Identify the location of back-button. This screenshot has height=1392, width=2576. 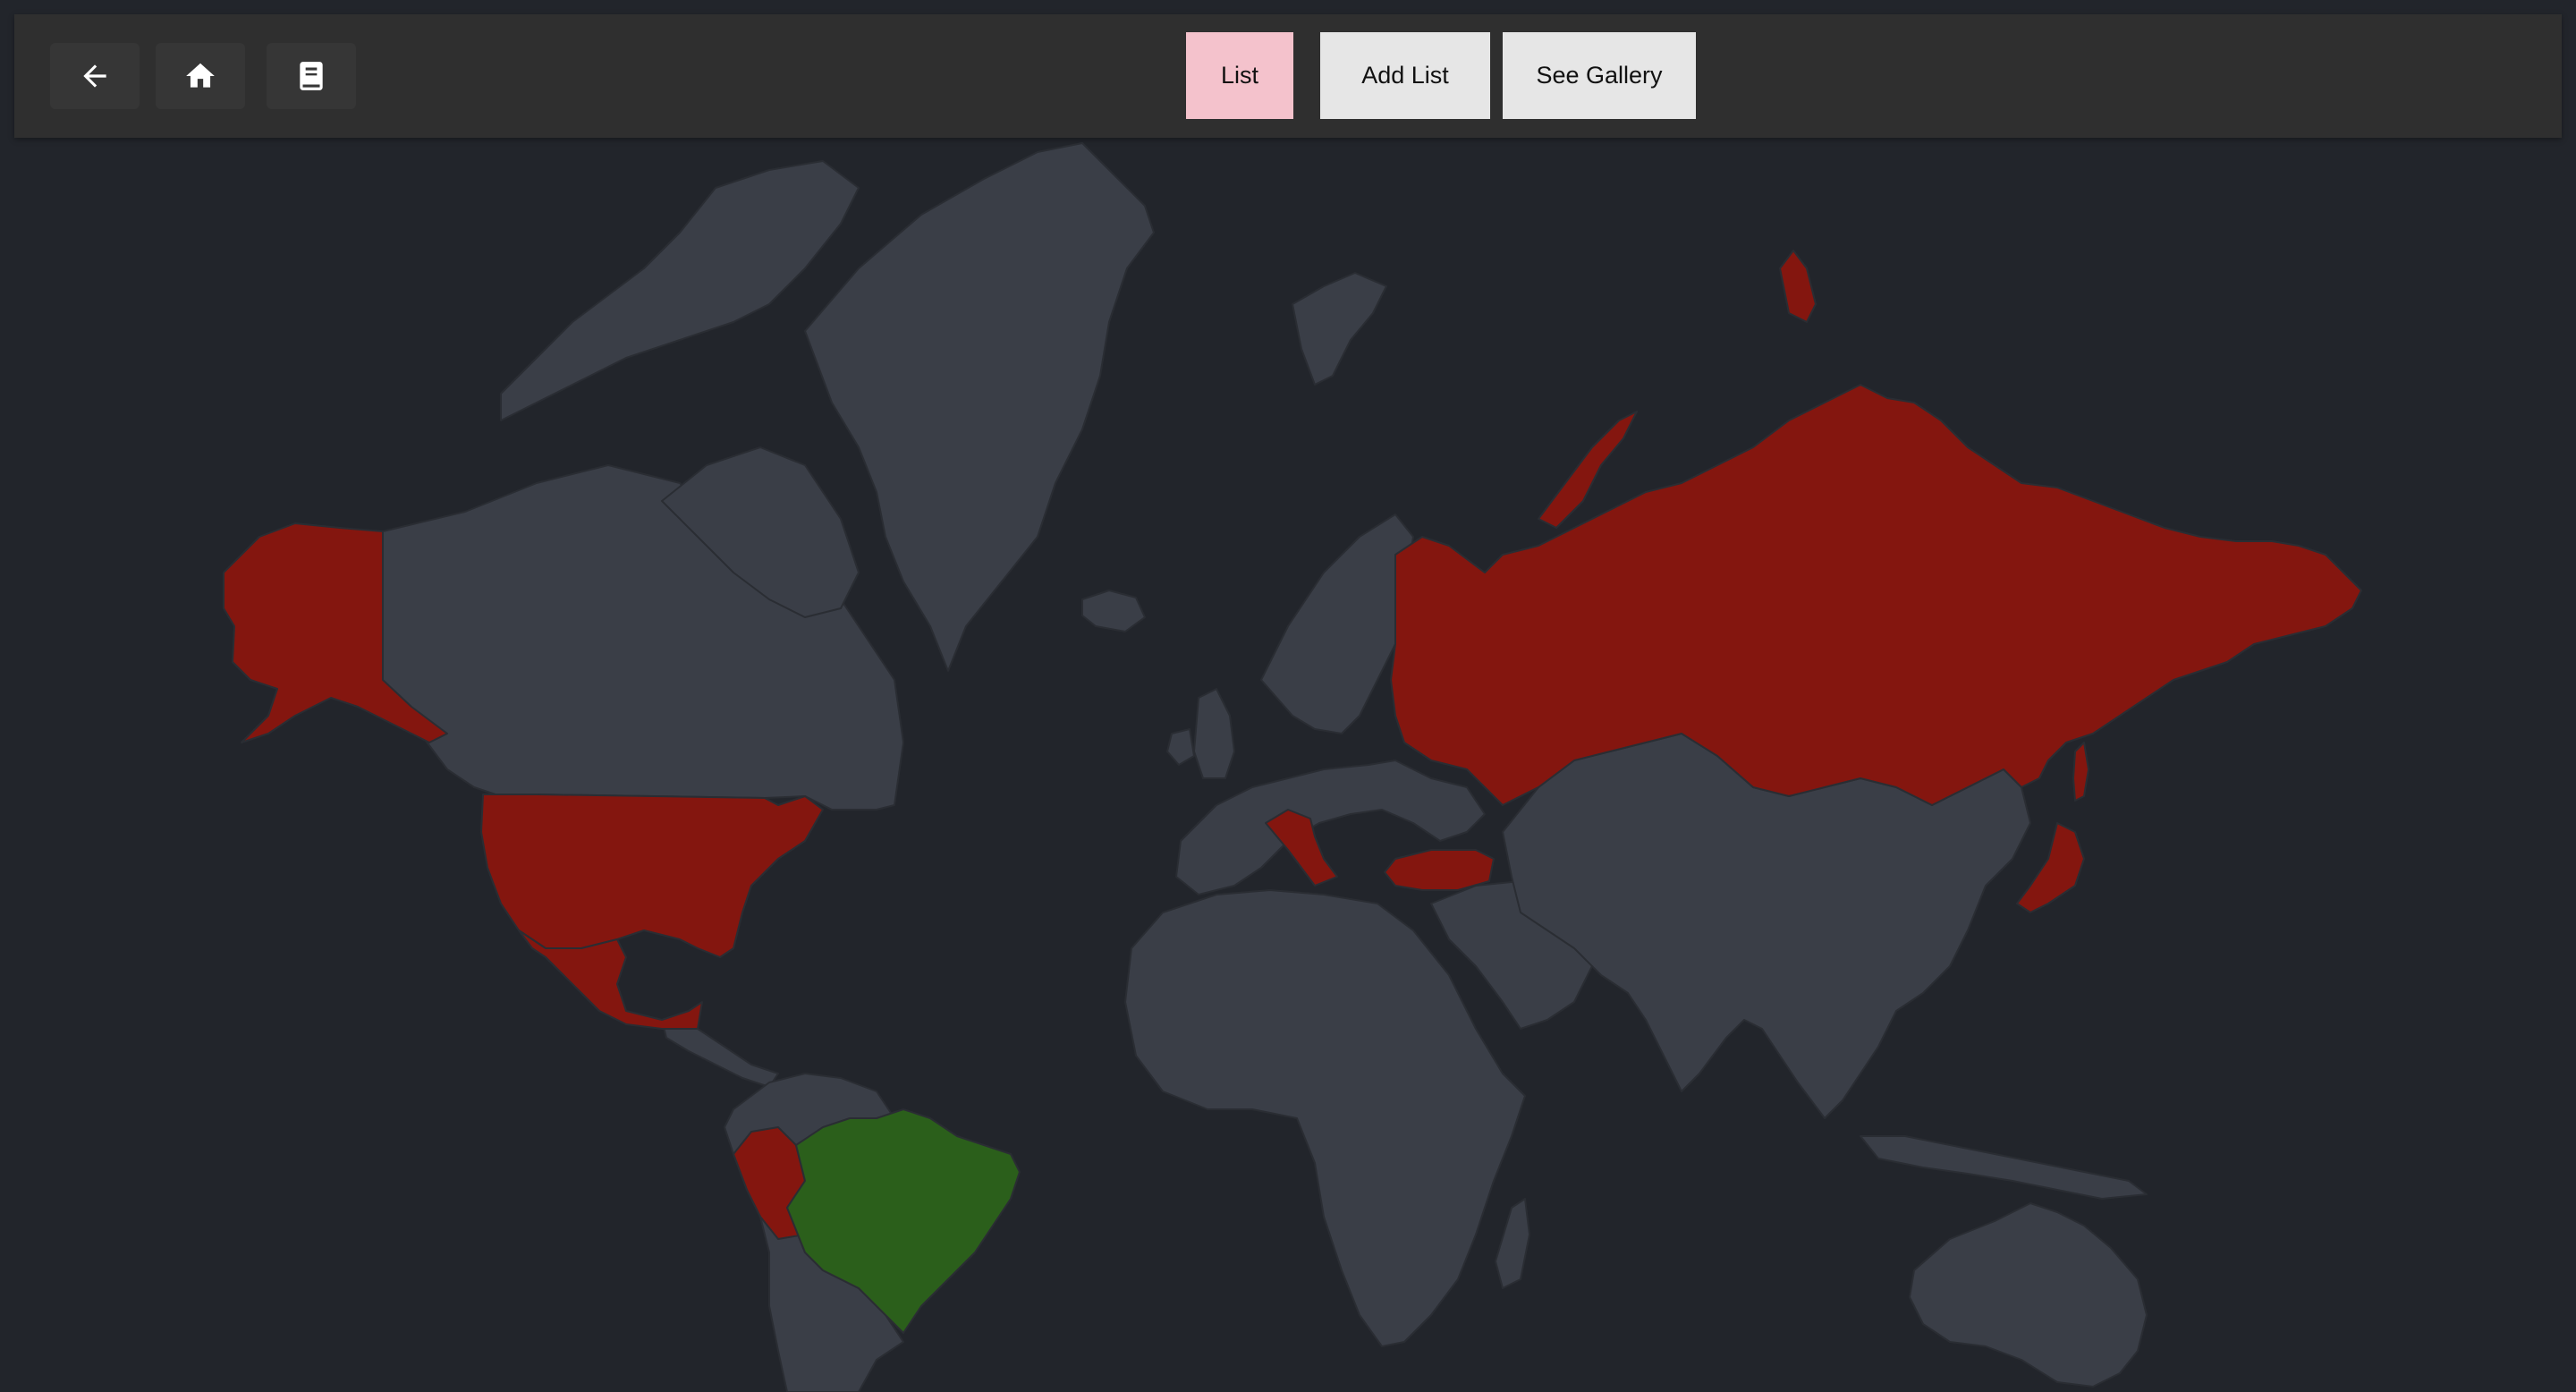
(95, 76).